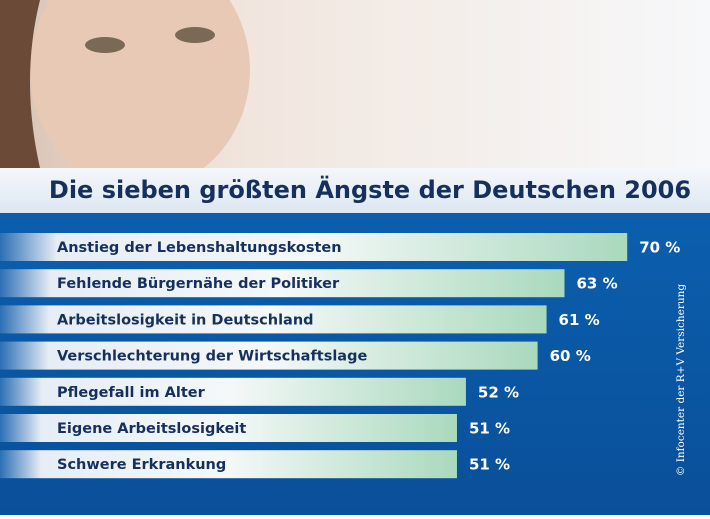 This screenshot has height=519, width=710. Describe the element at coordinates (198, 284) in the screenshot. I see `category-label: Fehlende Bürgernähe der Politiker` at that location.